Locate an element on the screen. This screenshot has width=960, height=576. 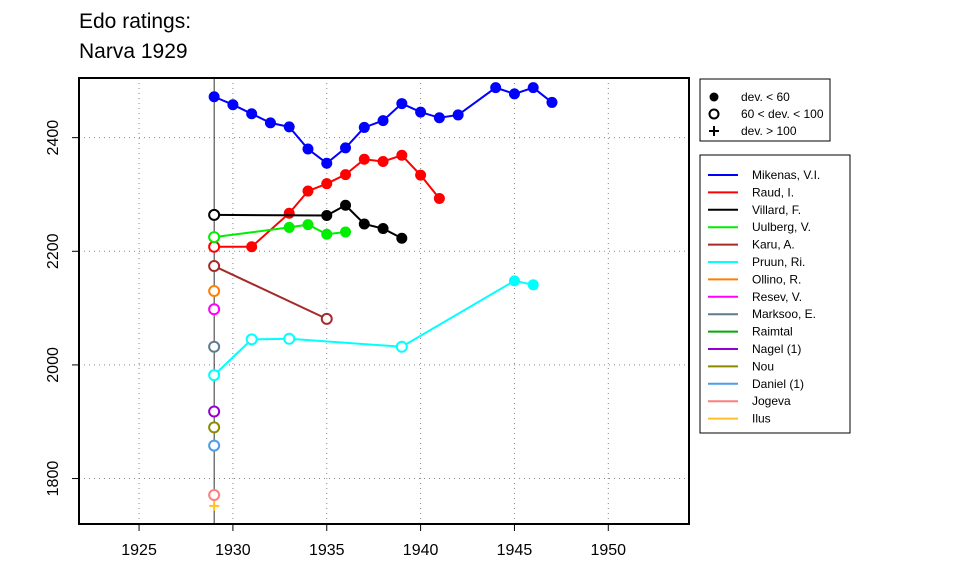
deviation-legend: dev. < 60 60 < dev. < 100 dev. > 100 is located at coordinates (765, 110).